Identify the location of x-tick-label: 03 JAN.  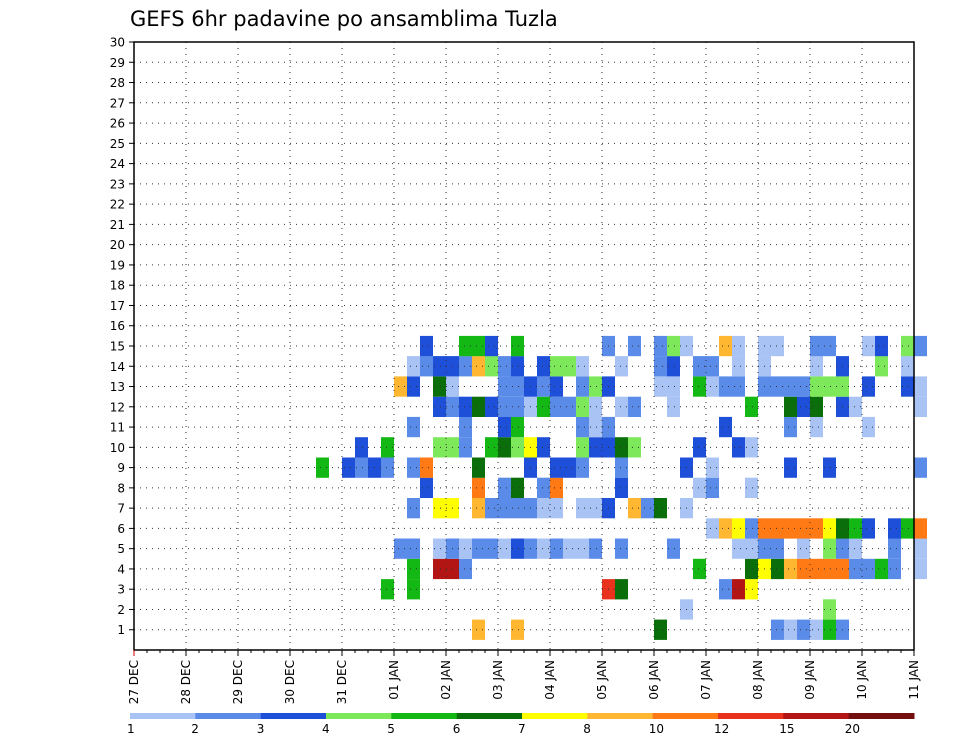
(498, 680).